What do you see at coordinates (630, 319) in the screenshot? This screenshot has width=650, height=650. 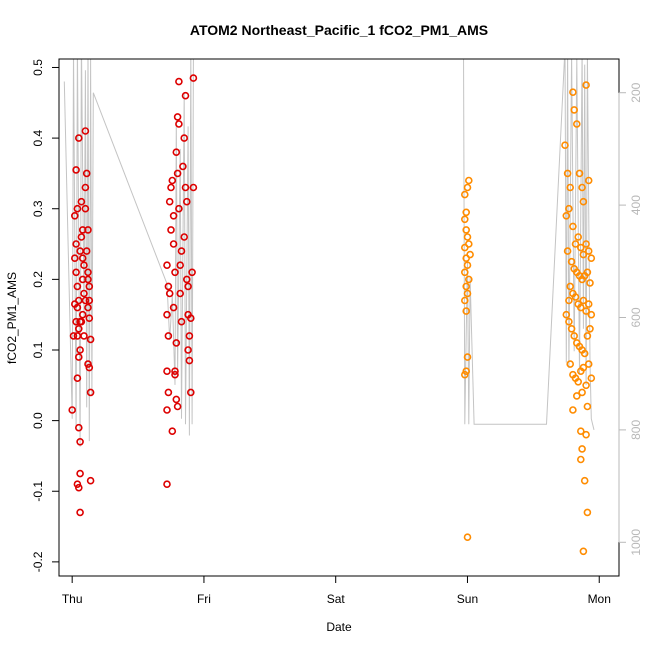 I see `right-altitude-axis: 200 400 600 800 1000` at bounding box center [630, 319].